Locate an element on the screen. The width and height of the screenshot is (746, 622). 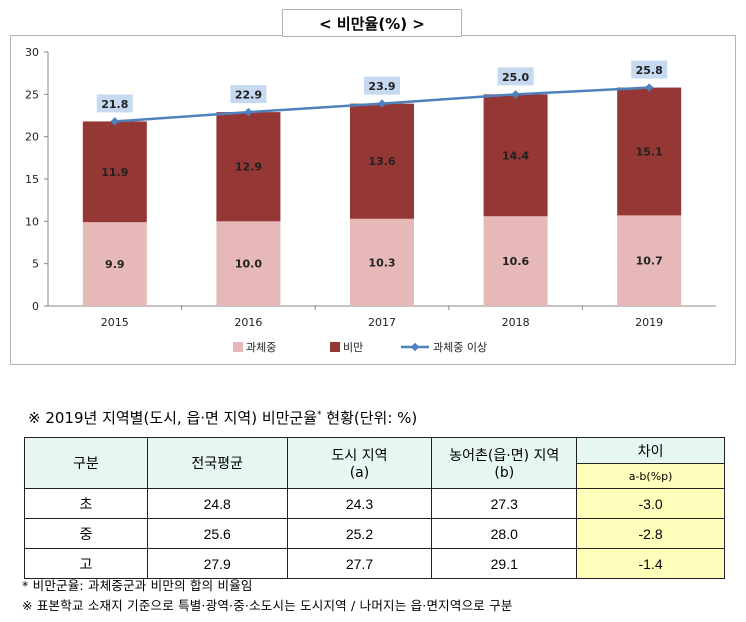
y-tick-label: 25 is located at coordinates (32, 94).